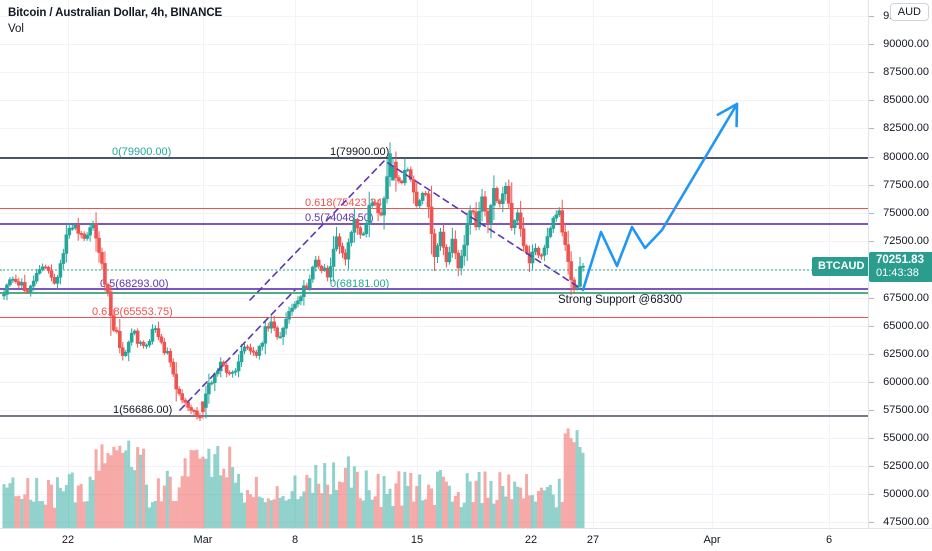 The image size is (932, 551). What do you see at coordinates (840, 267) in the screenshot?
I see `ticker-price-tag: BTCAUD` at bounding box center [840, 267].